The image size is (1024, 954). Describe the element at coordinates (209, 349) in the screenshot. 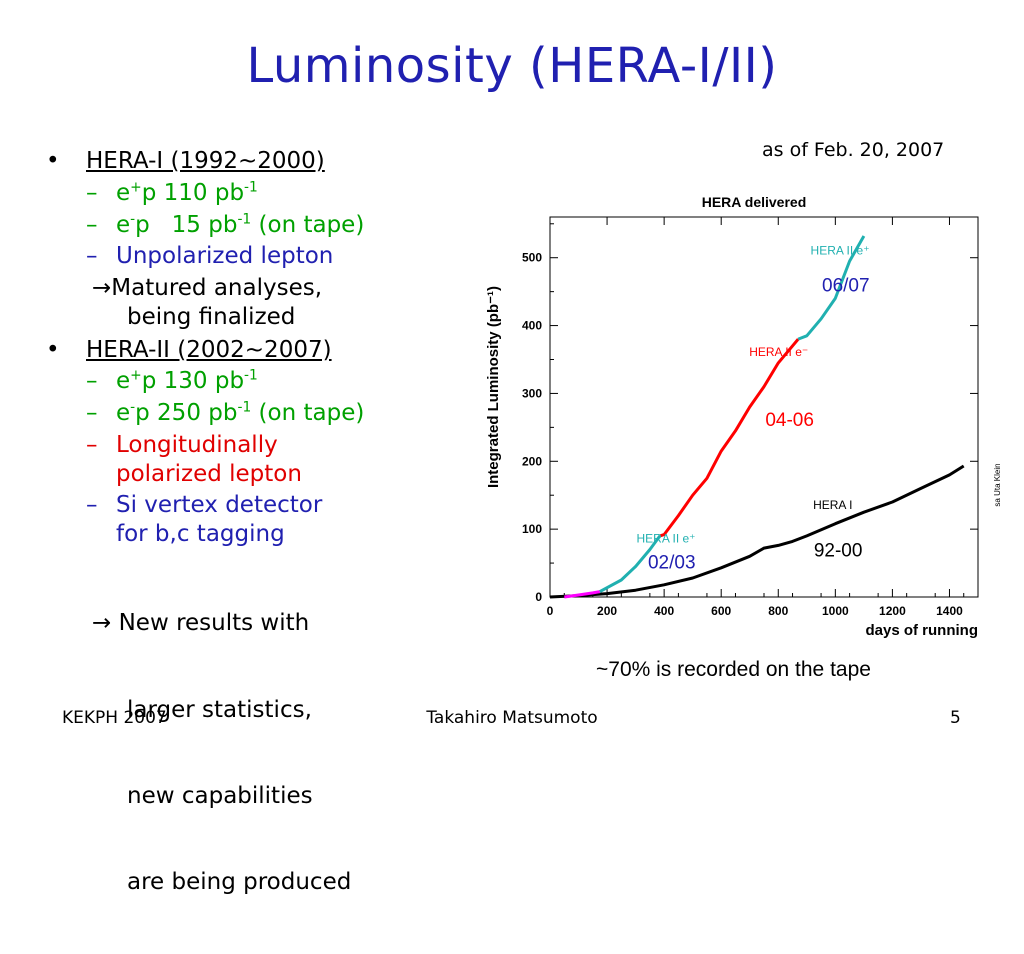

I see `hera2-heading: HERA-II (2002~2007)` at that location.